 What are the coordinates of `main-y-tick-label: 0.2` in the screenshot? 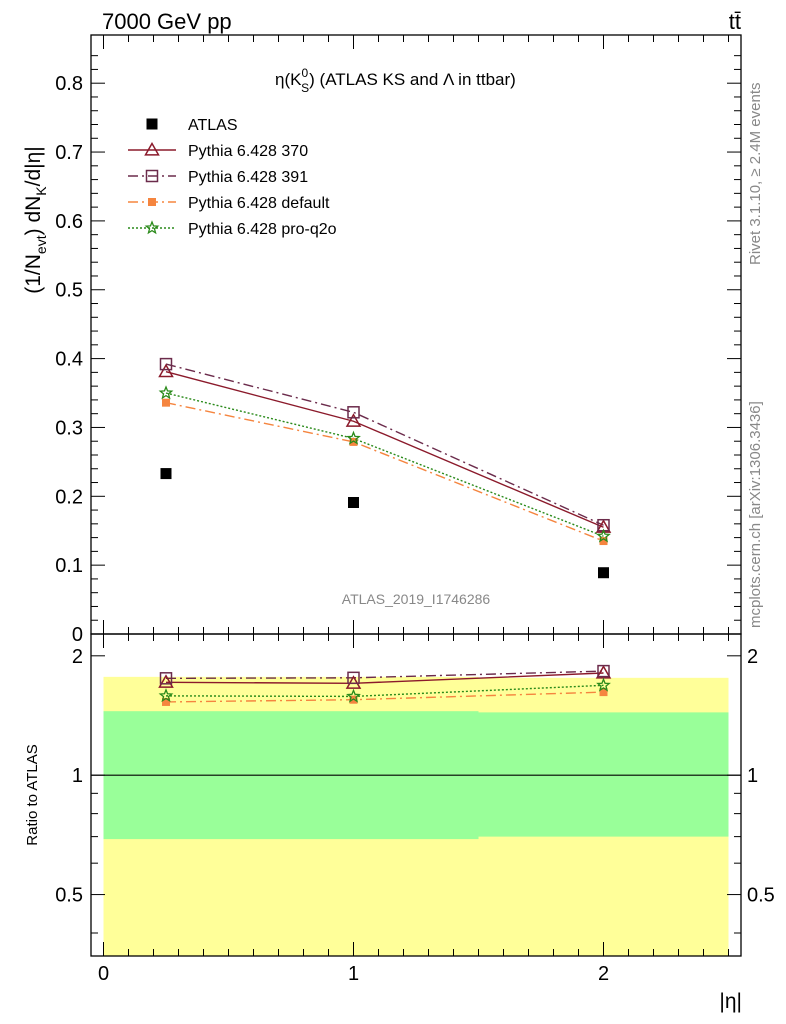 It's located at (69, 497).